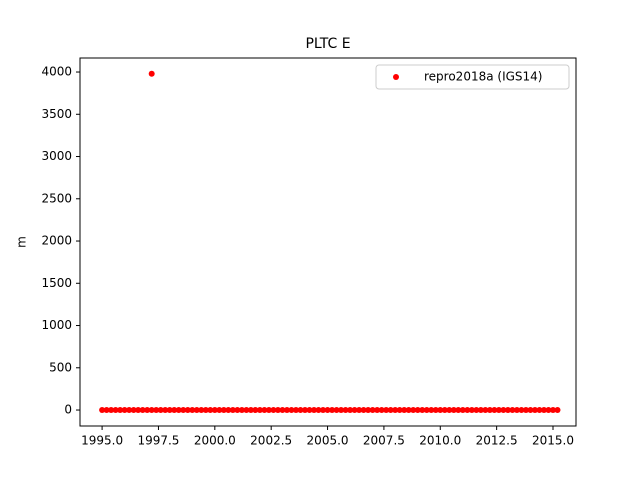 This screenshot has height=480, width=640. I want to click on y-tick-label: 4000, so click(56, 72).